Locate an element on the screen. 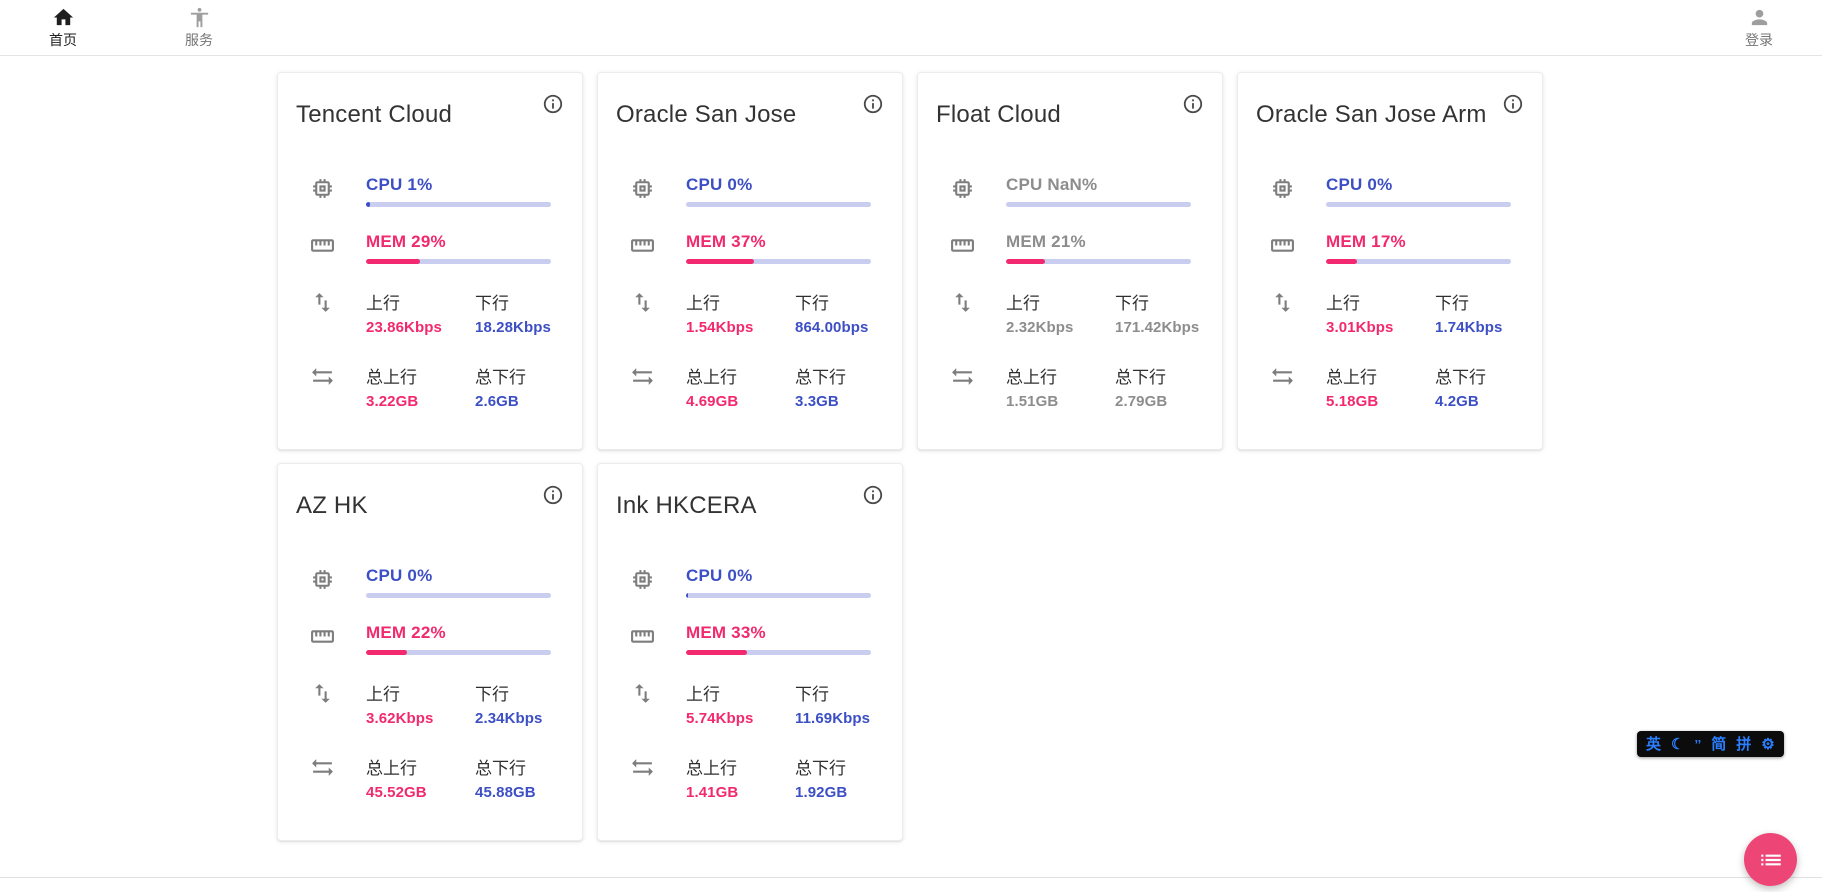  server-card-title: Oracle San Jose Arm is located at coordinates (1371, 114).